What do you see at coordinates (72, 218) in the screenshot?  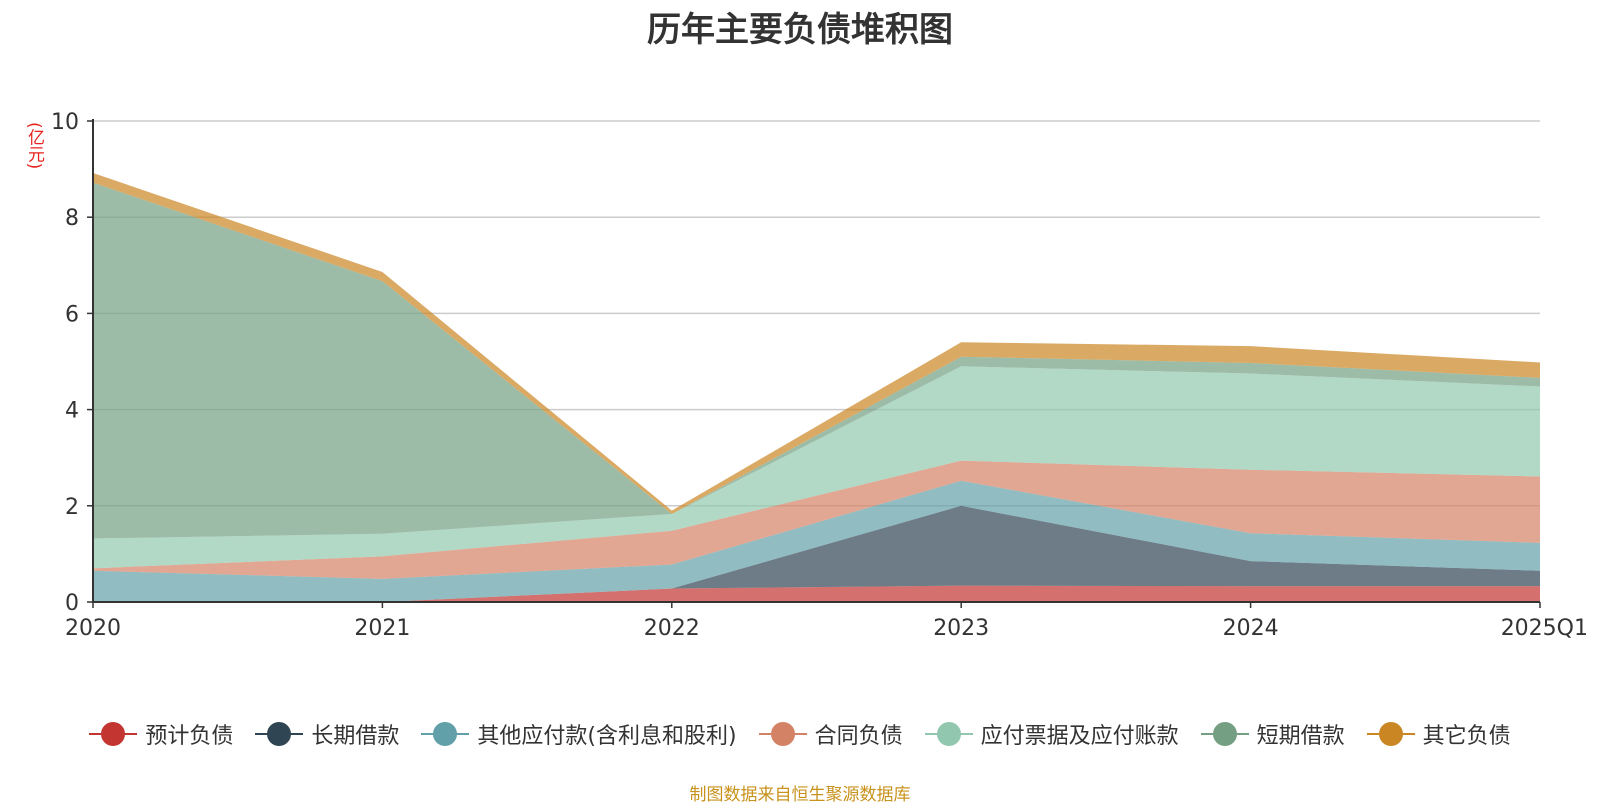 I see `y-tick-label: 8` at bounding box center [72, 218].